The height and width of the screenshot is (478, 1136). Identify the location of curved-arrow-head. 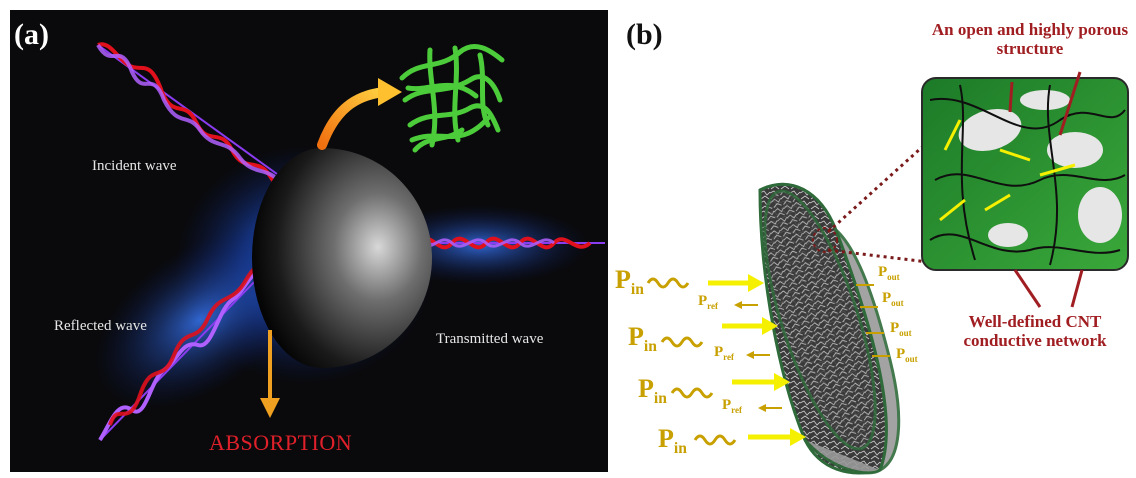
(390, 92).